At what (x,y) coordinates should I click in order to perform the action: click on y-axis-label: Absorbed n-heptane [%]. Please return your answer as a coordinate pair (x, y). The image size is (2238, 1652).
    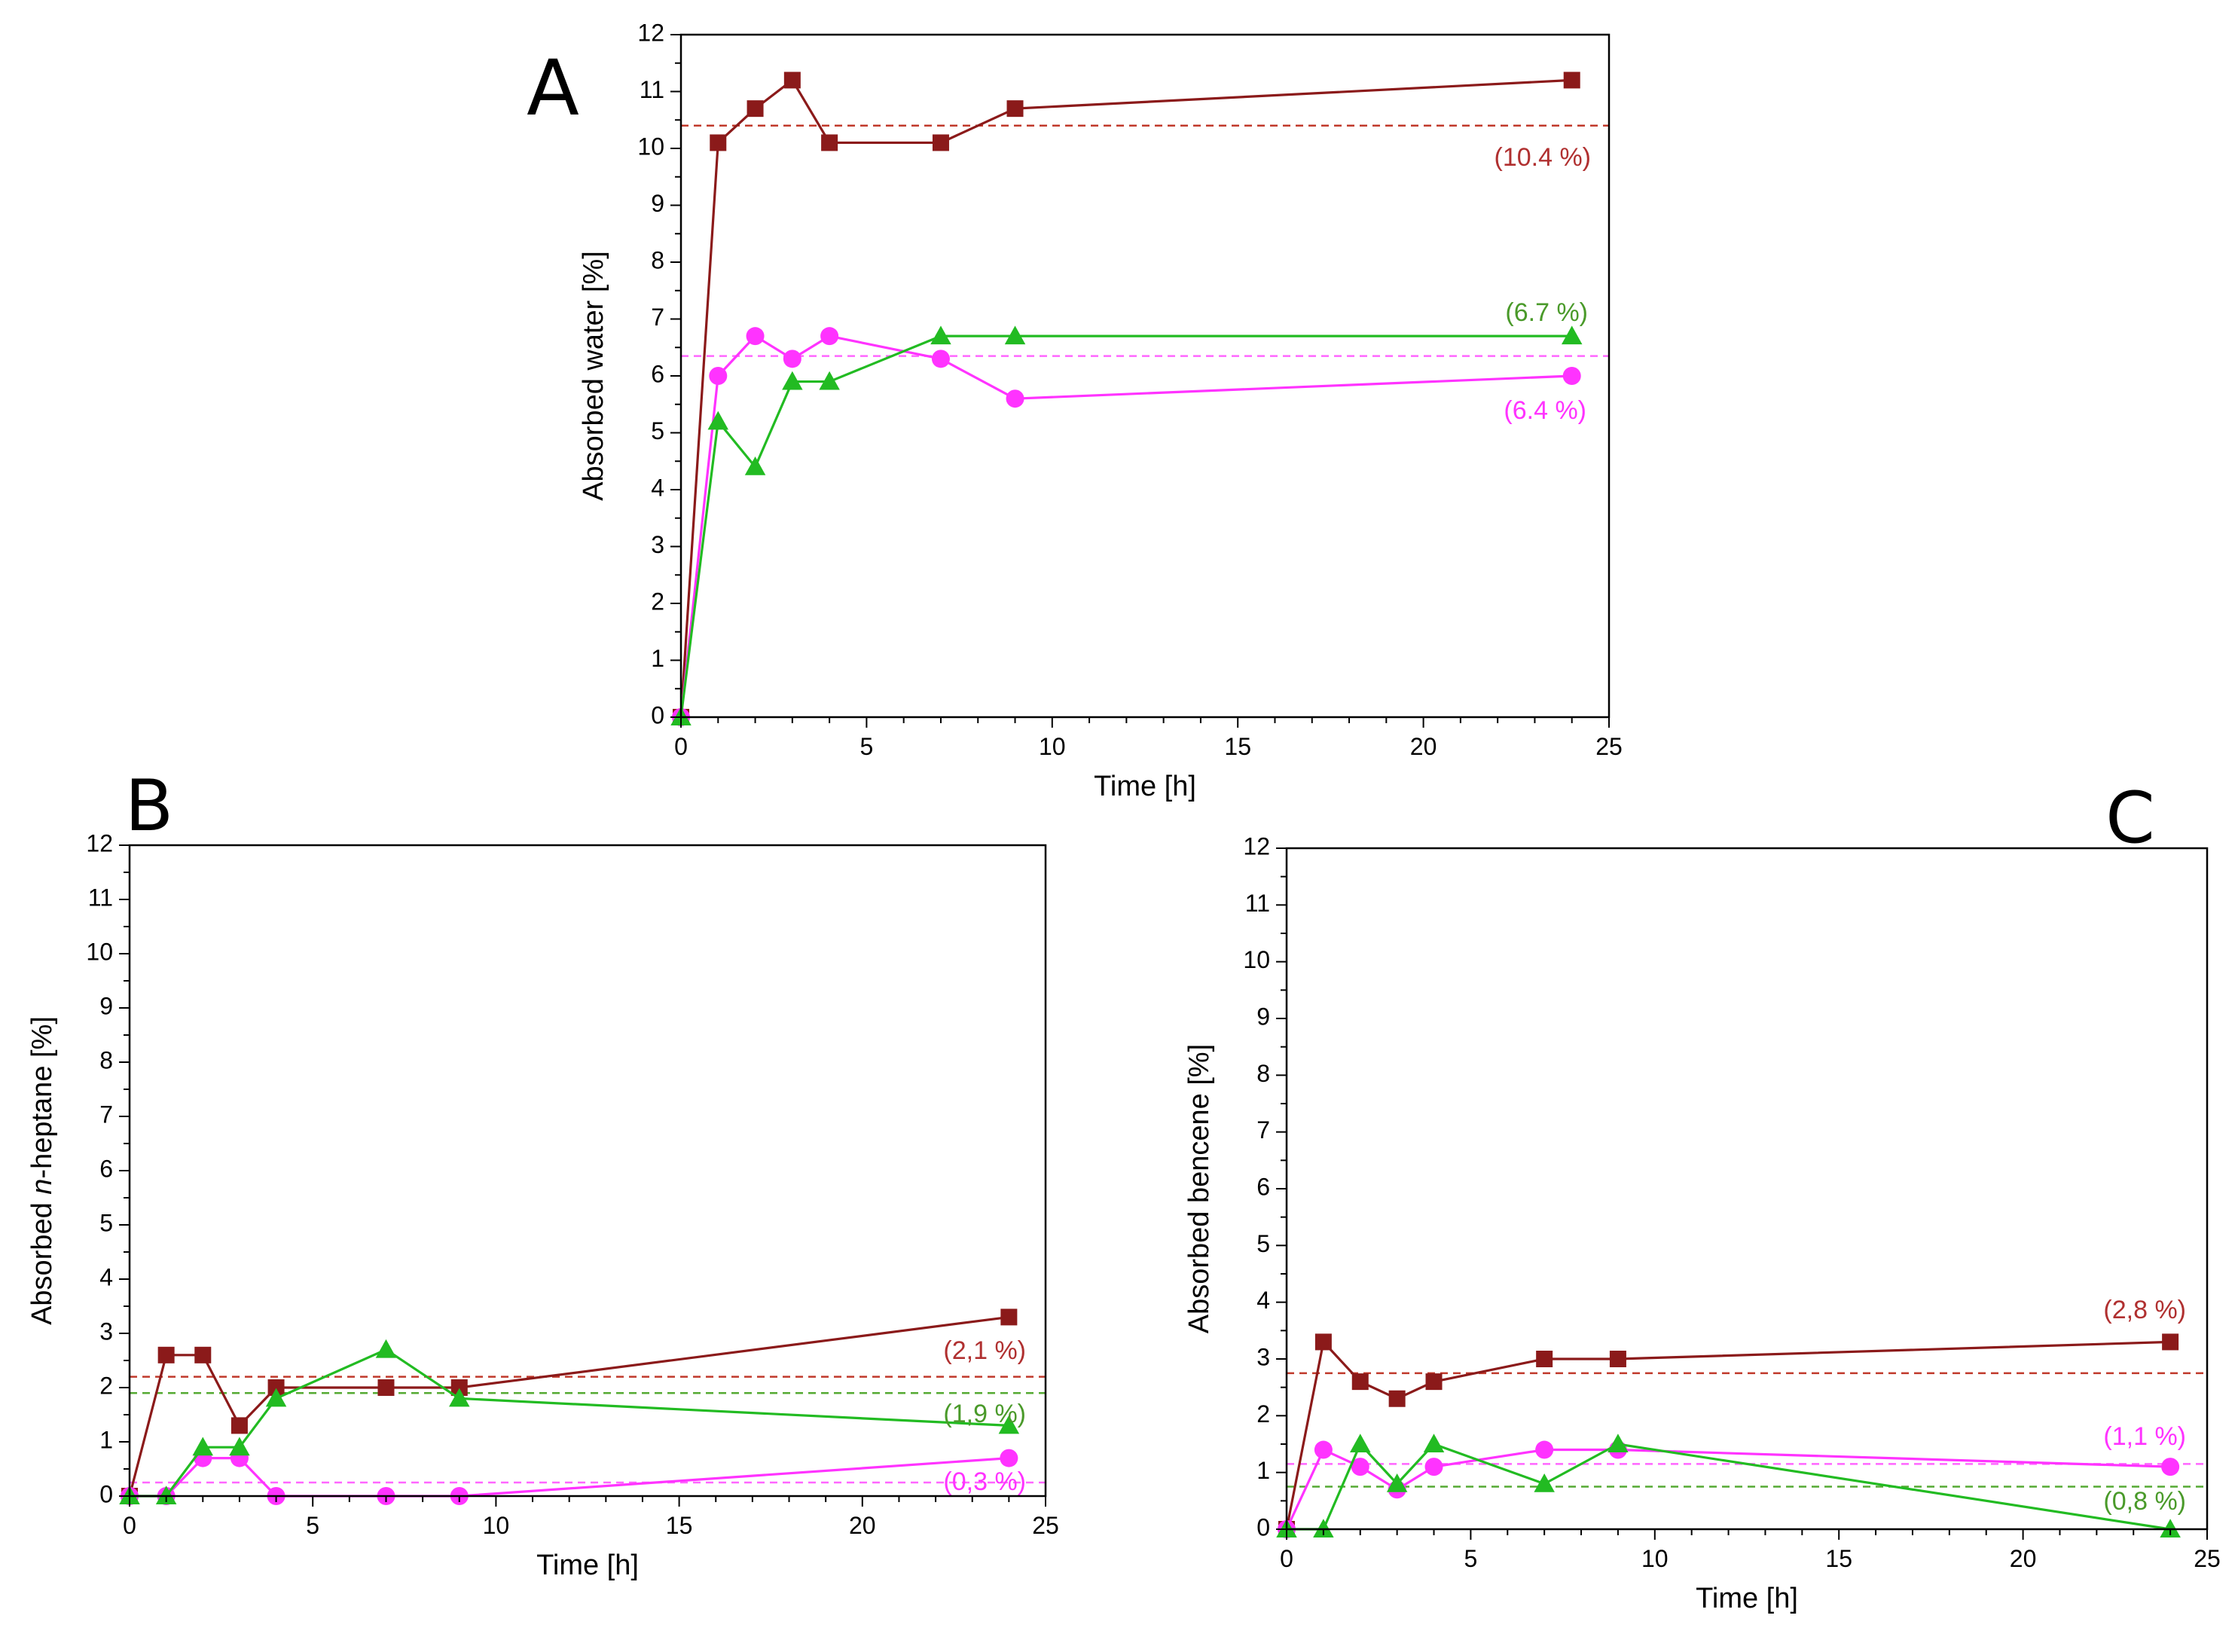
    Looking at the image, I should click on (42, 1170).